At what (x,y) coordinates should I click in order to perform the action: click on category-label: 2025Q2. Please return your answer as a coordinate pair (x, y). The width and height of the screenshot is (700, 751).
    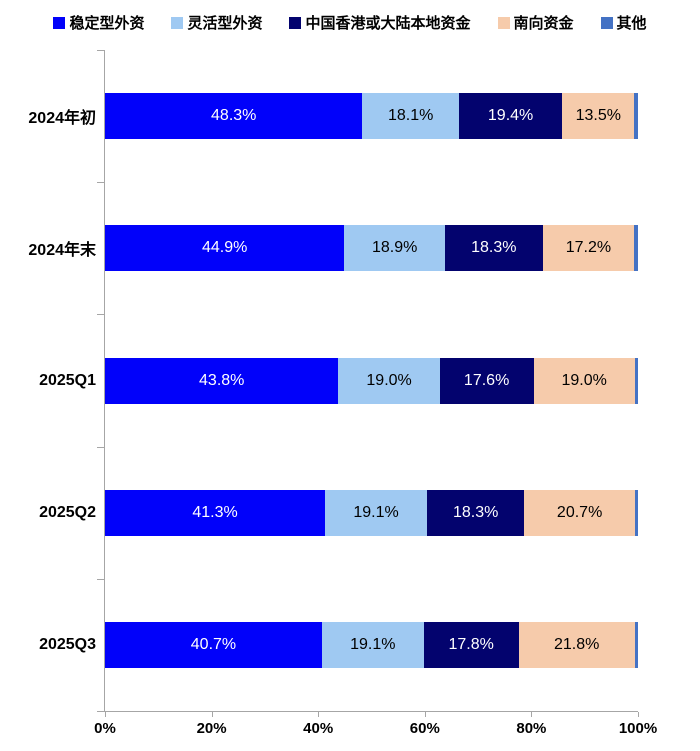
    Looking at the image, I should click on (67, 512).